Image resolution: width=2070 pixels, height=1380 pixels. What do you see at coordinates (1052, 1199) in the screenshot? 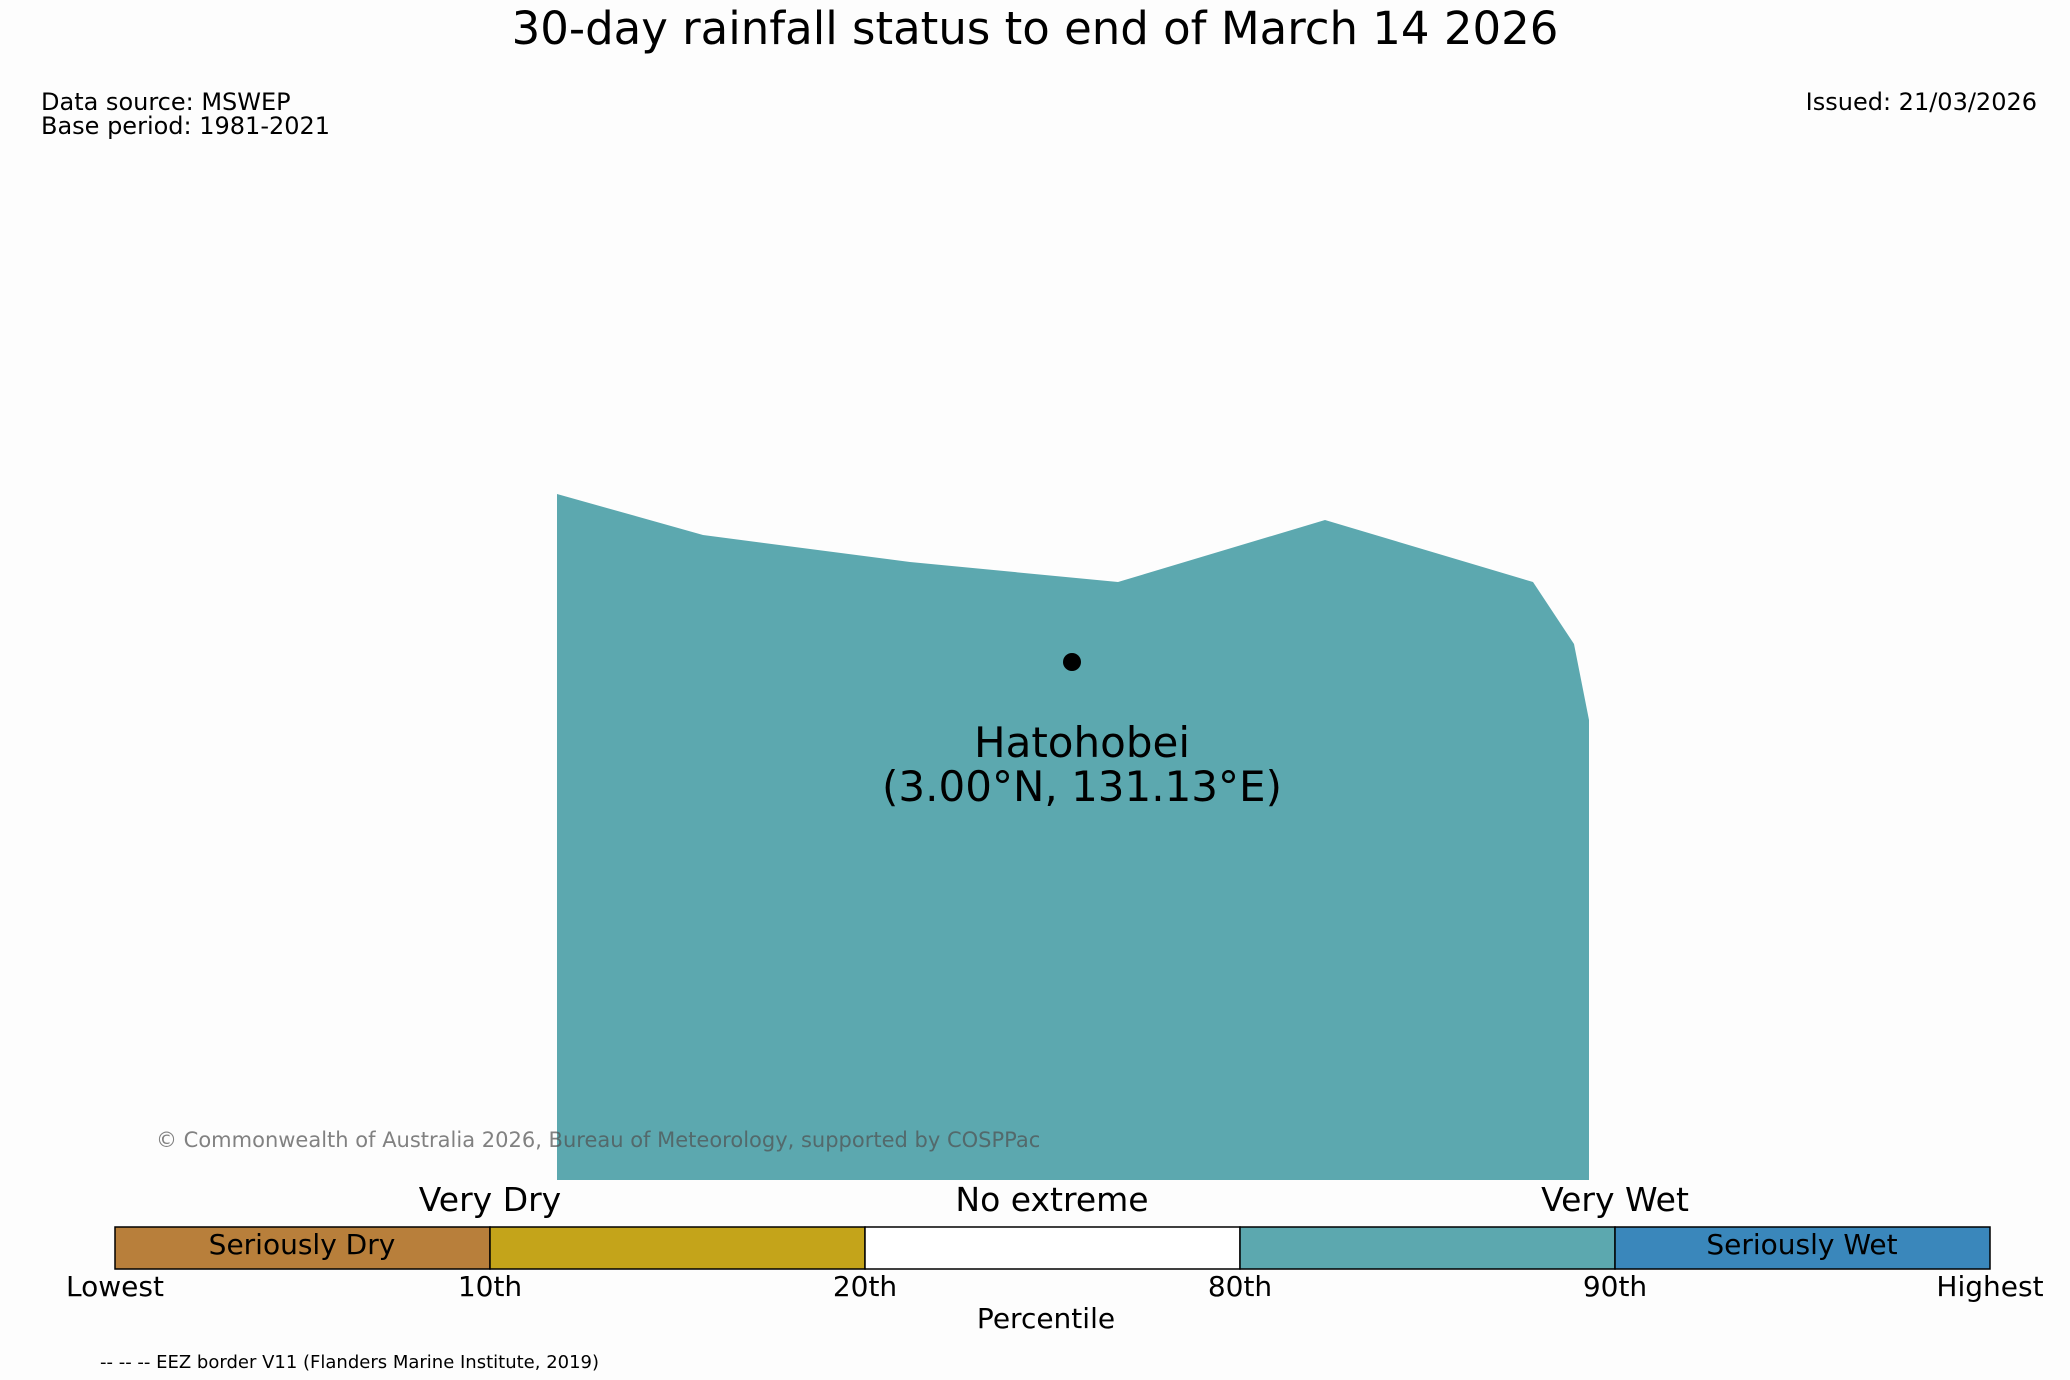
I see `legend-category-no-extreme: No extreme` at bounding box center [1052, 1199].